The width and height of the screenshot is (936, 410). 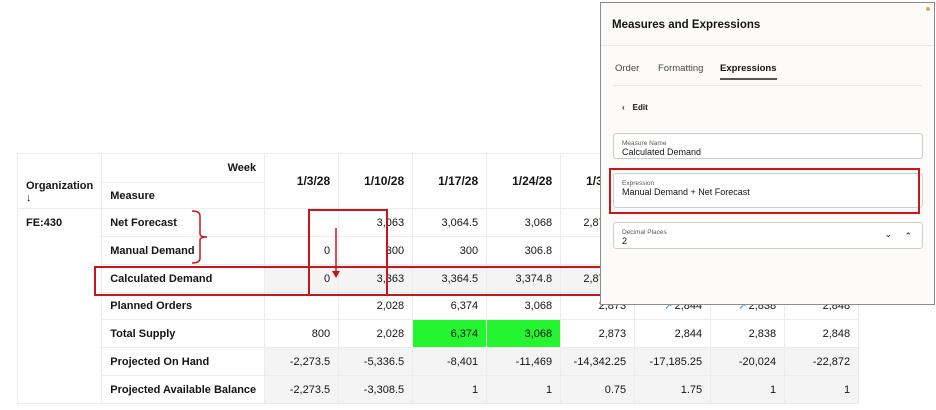 I want to click on measure-cell: Manual Demand, so click(x=183, y=250).